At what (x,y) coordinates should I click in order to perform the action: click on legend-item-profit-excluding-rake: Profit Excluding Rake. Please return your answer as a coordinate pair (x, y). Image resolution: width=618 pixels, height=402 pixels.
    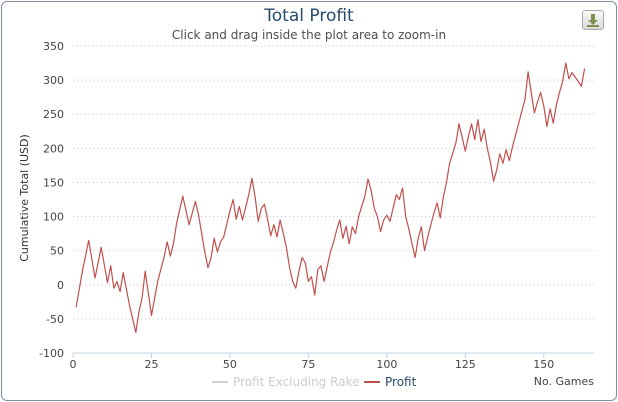
    Looking at the image, I should click on (285, 382).